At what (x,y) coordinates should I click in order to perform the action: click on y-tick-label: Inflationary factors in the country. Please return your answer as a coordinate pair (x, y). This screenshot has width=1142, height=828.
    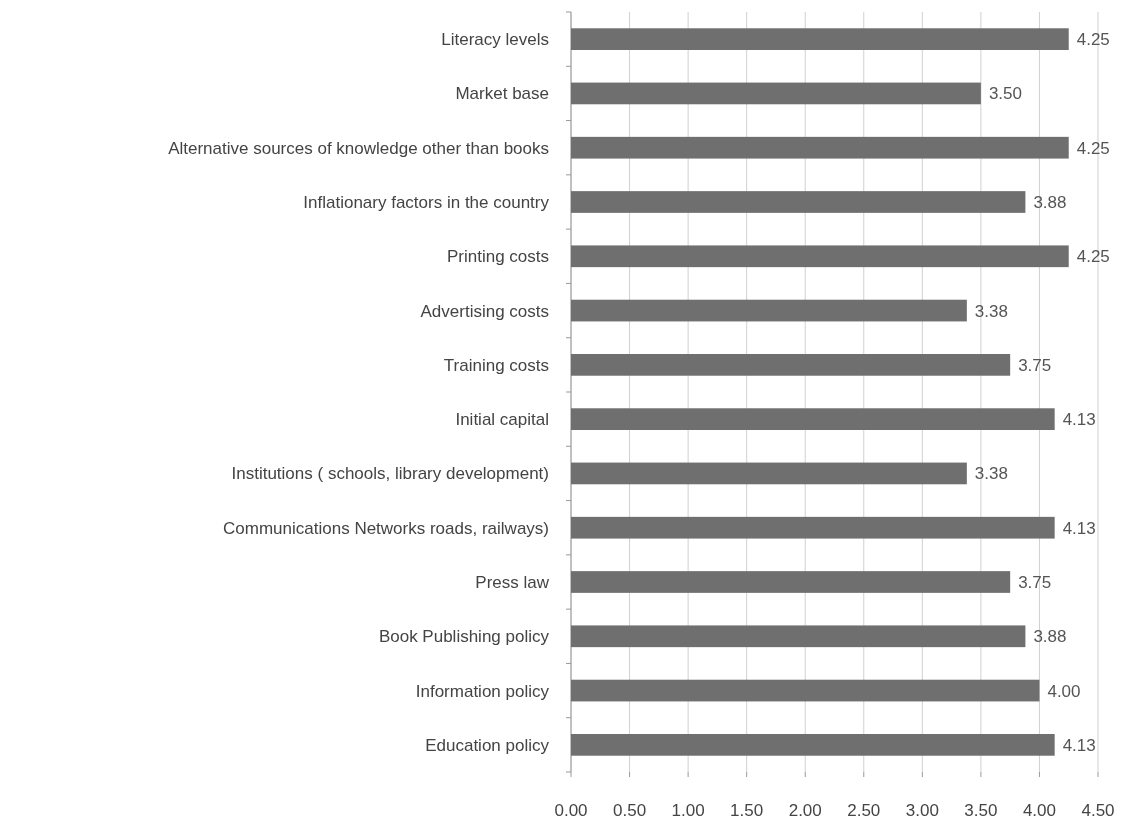
    Looking at the image, I should click on (426, 202).